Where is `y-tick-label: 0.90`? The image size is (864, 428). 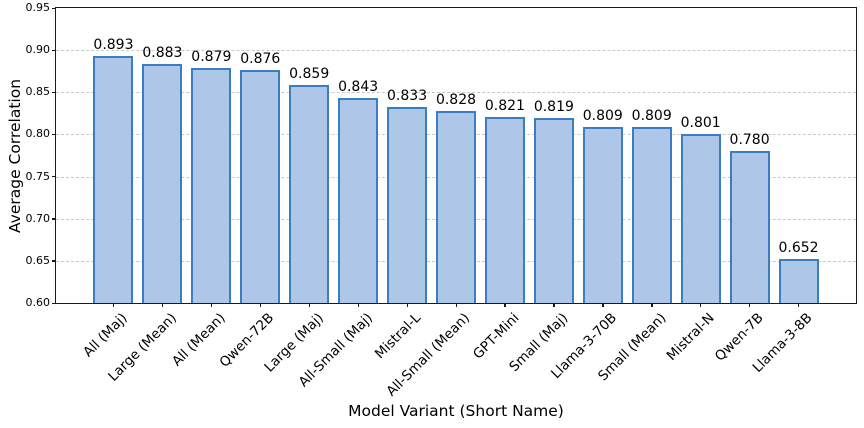 y-tick-label: 0.90 is located at coordinates (38, 50).